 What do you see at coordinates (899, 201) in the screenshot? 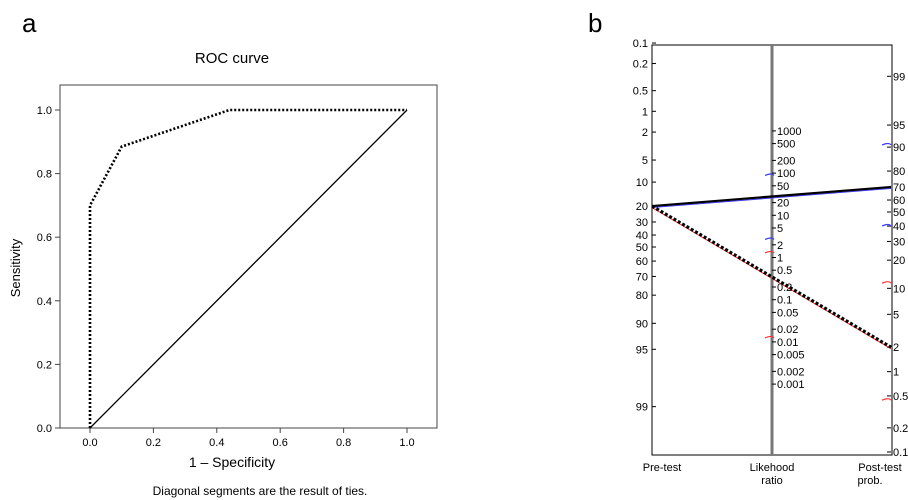
I see `posttest-tick-label: 60` at bounding box center [899, 201].